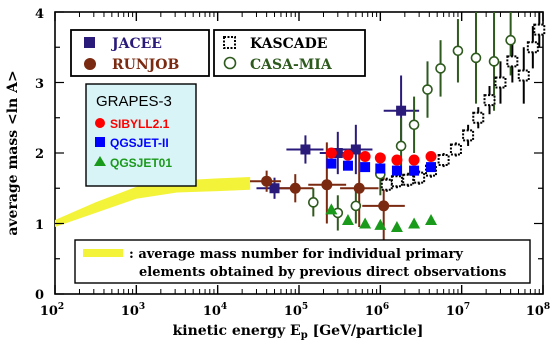 The width and height of the screenshot is (553, 345). What do you see at coordinates (145, 65) in the screenshot?
I see `runjob-legend-label: RUNJOB` at bounding box center [145, 65].